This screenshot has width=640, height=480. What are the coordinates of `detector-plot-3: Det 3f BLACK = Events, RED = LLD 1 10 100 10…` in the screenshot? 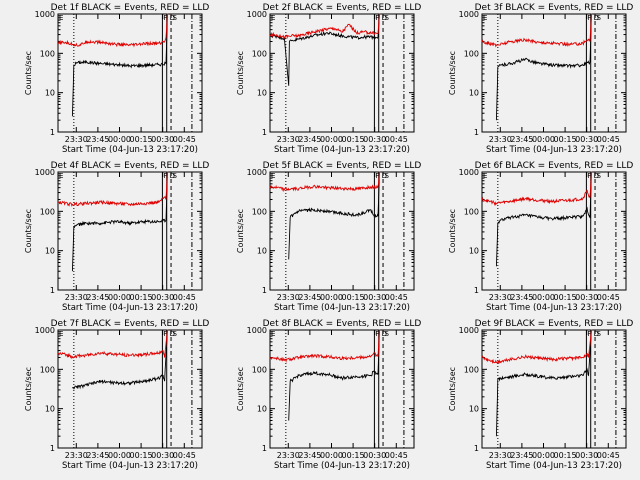 It's located at (540, 79).